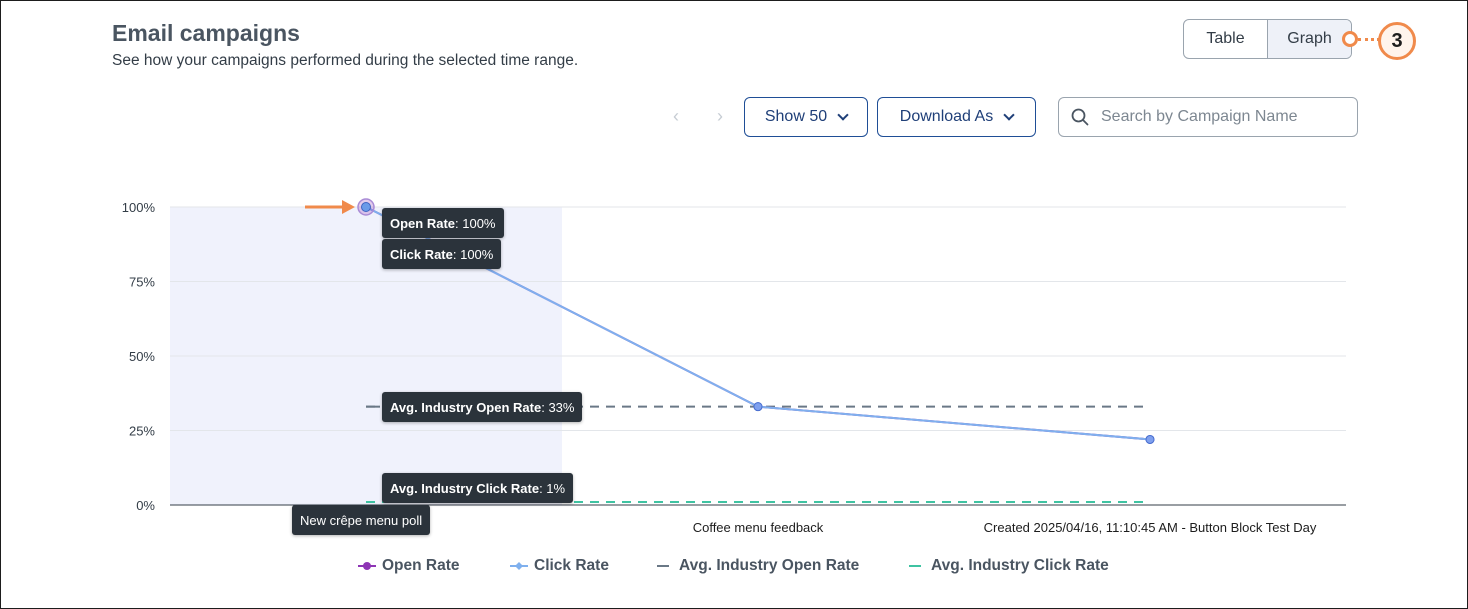  I want to click on legend-item-click-rate: Click Rate, so click(559, 566).